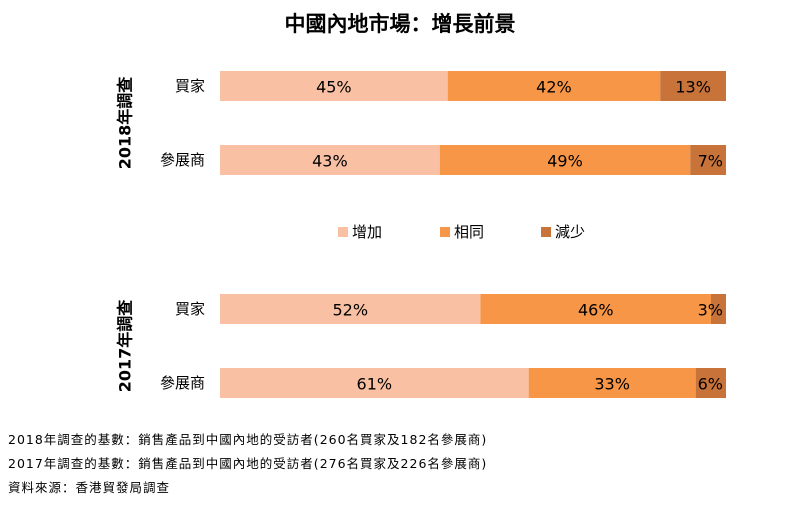 The image size is (800, 513). Describe the element at coordinates (710, 310) in the screenshot. I see `data-label: 3%` at that location.